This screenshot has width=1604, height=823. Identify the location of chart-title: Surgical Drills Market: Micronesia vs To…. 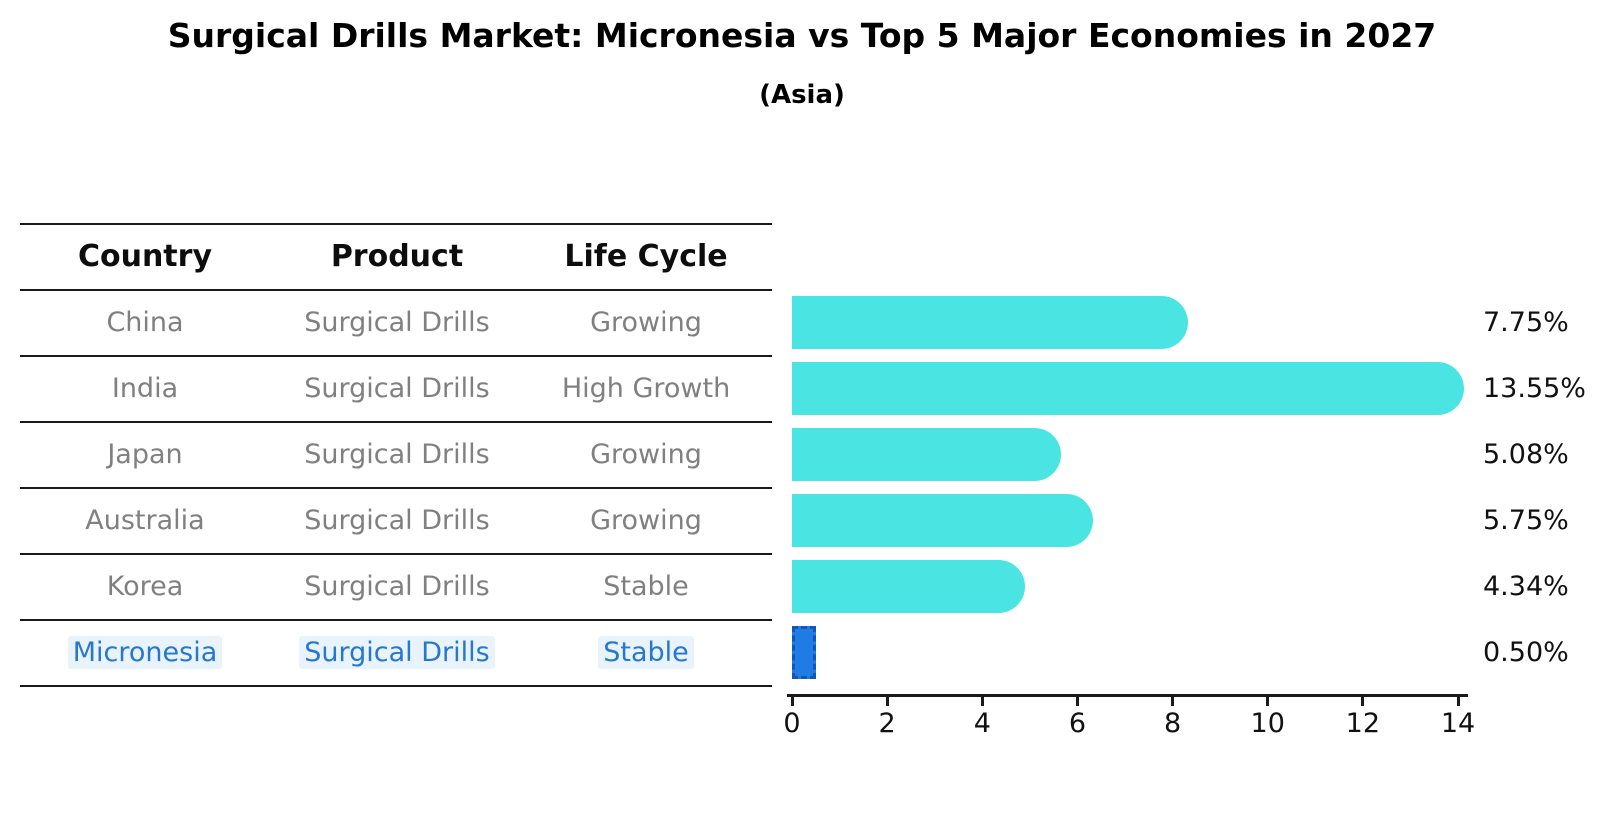
(802, 35).